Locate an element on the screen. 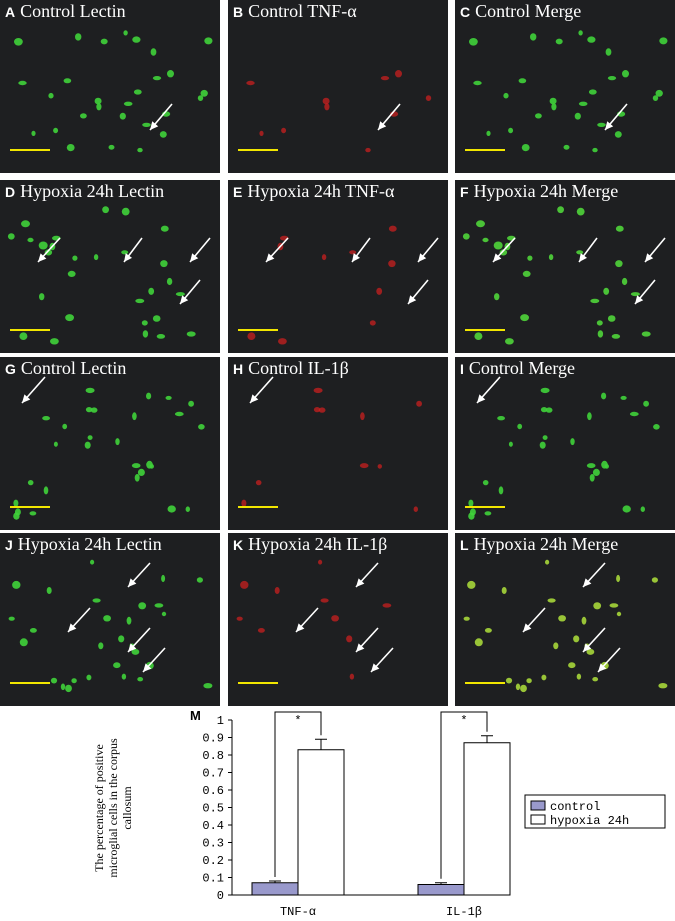 Image resolution: width=675 pixels, height=921 pixels. category-label-1: IL-1β is located at coordinates (464, 912).